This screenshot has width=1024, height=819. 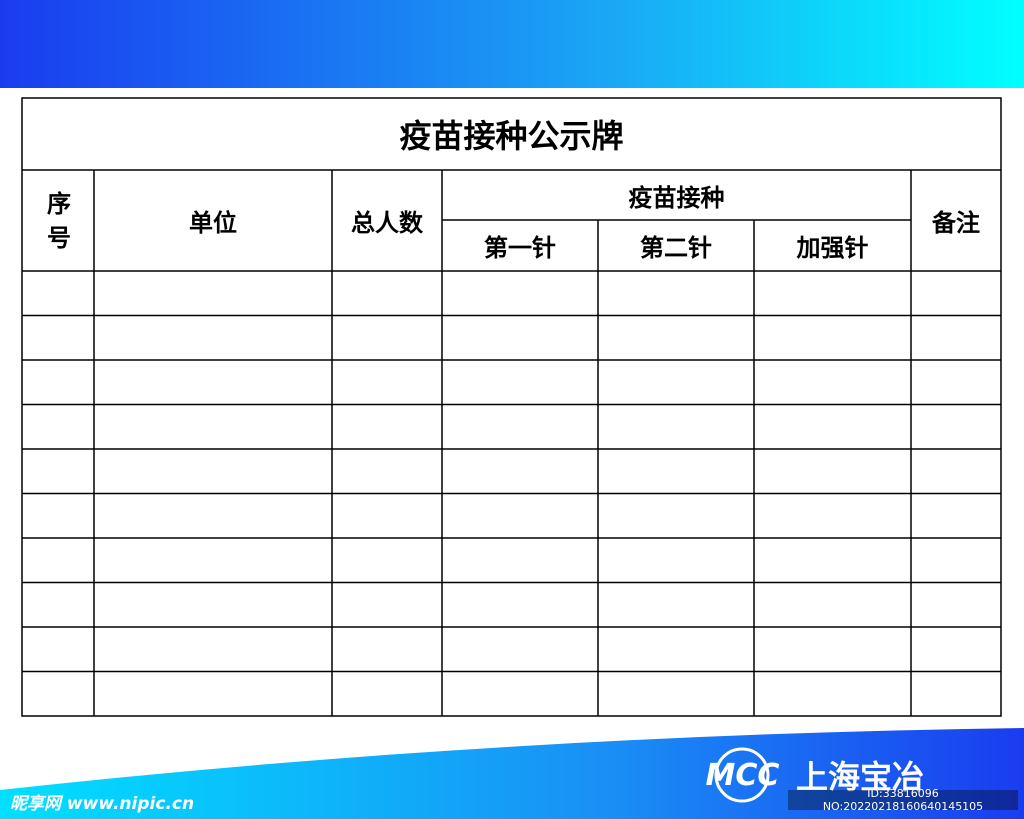 I want to click on col-unit: 单位, so click(x=213, y=223).